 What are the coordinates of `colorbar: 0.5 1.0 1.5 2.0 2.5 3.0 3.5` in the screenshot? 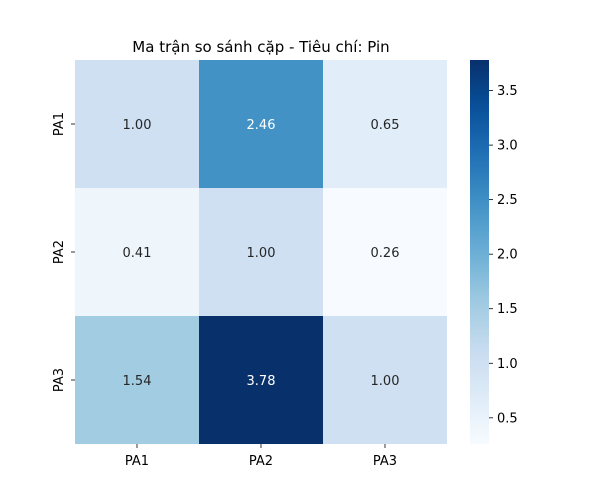 It's located at (494, 252).